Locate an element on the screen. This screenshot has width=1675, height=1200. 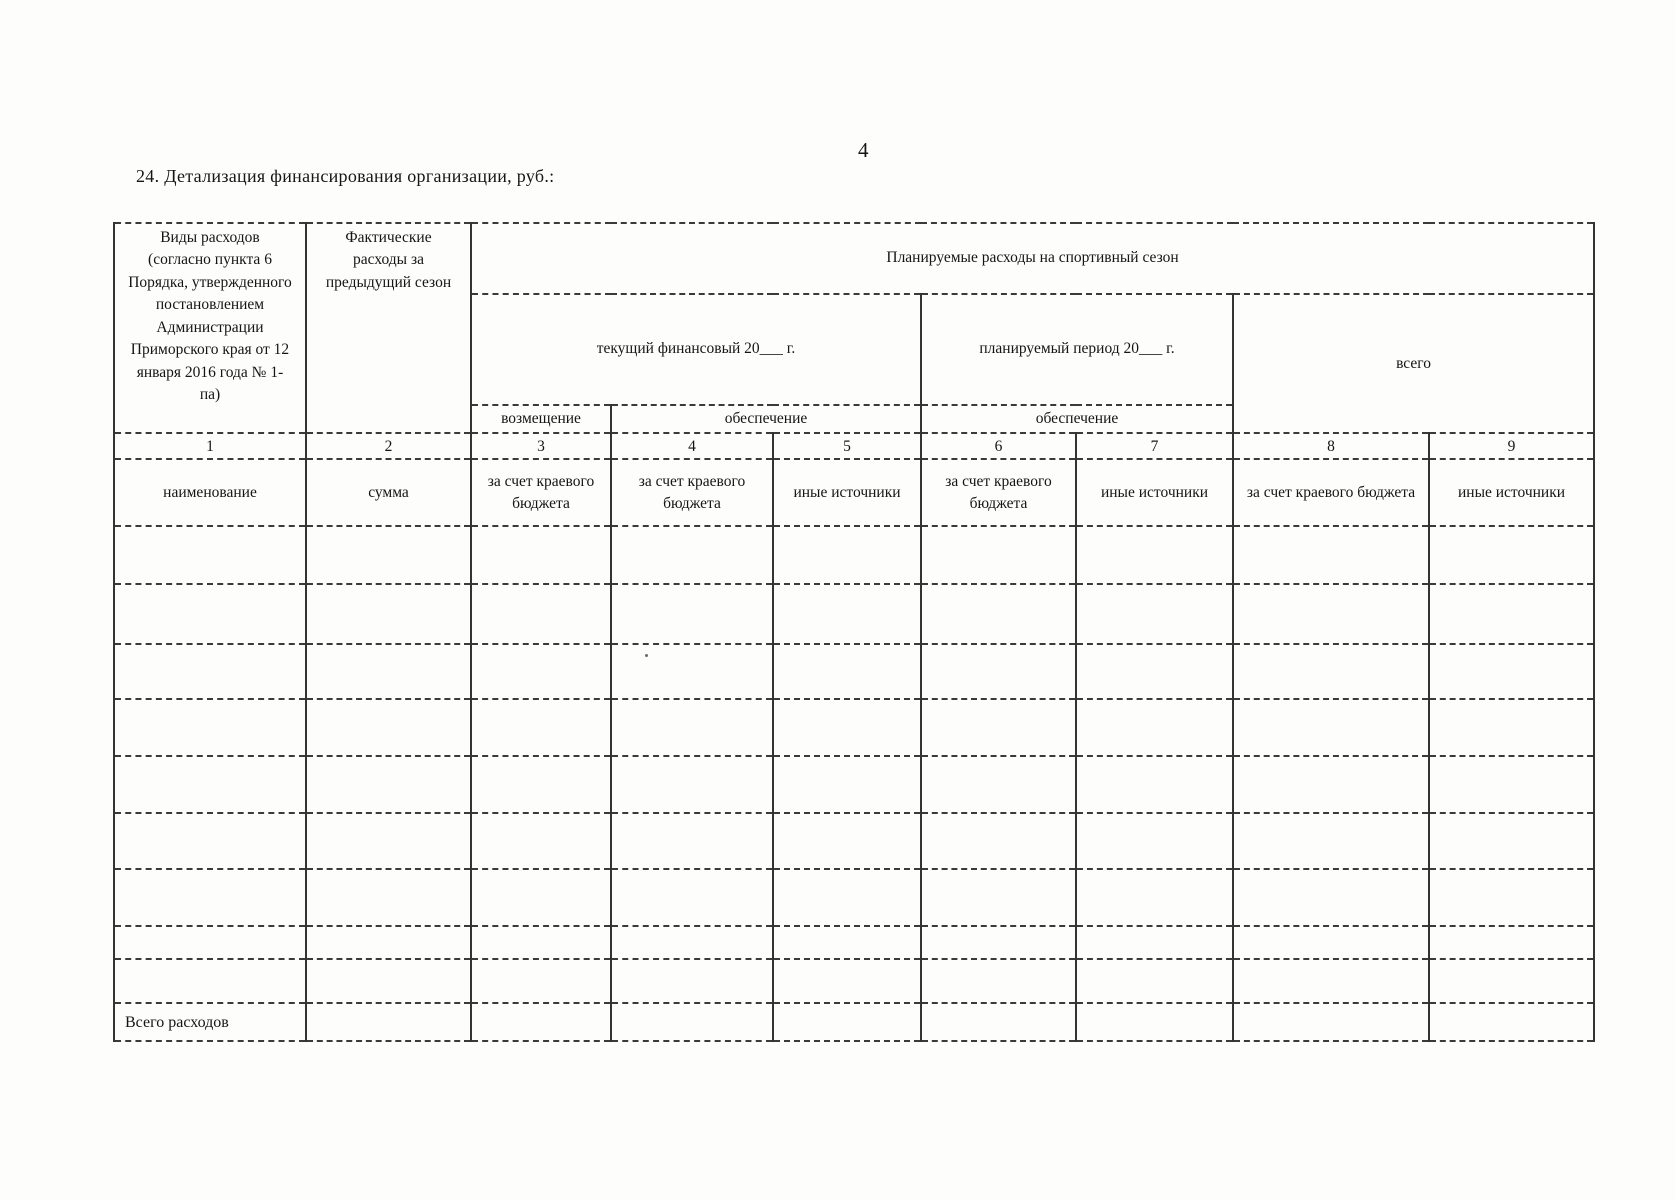
column-number: 4 is located at coordinates (692, 446).